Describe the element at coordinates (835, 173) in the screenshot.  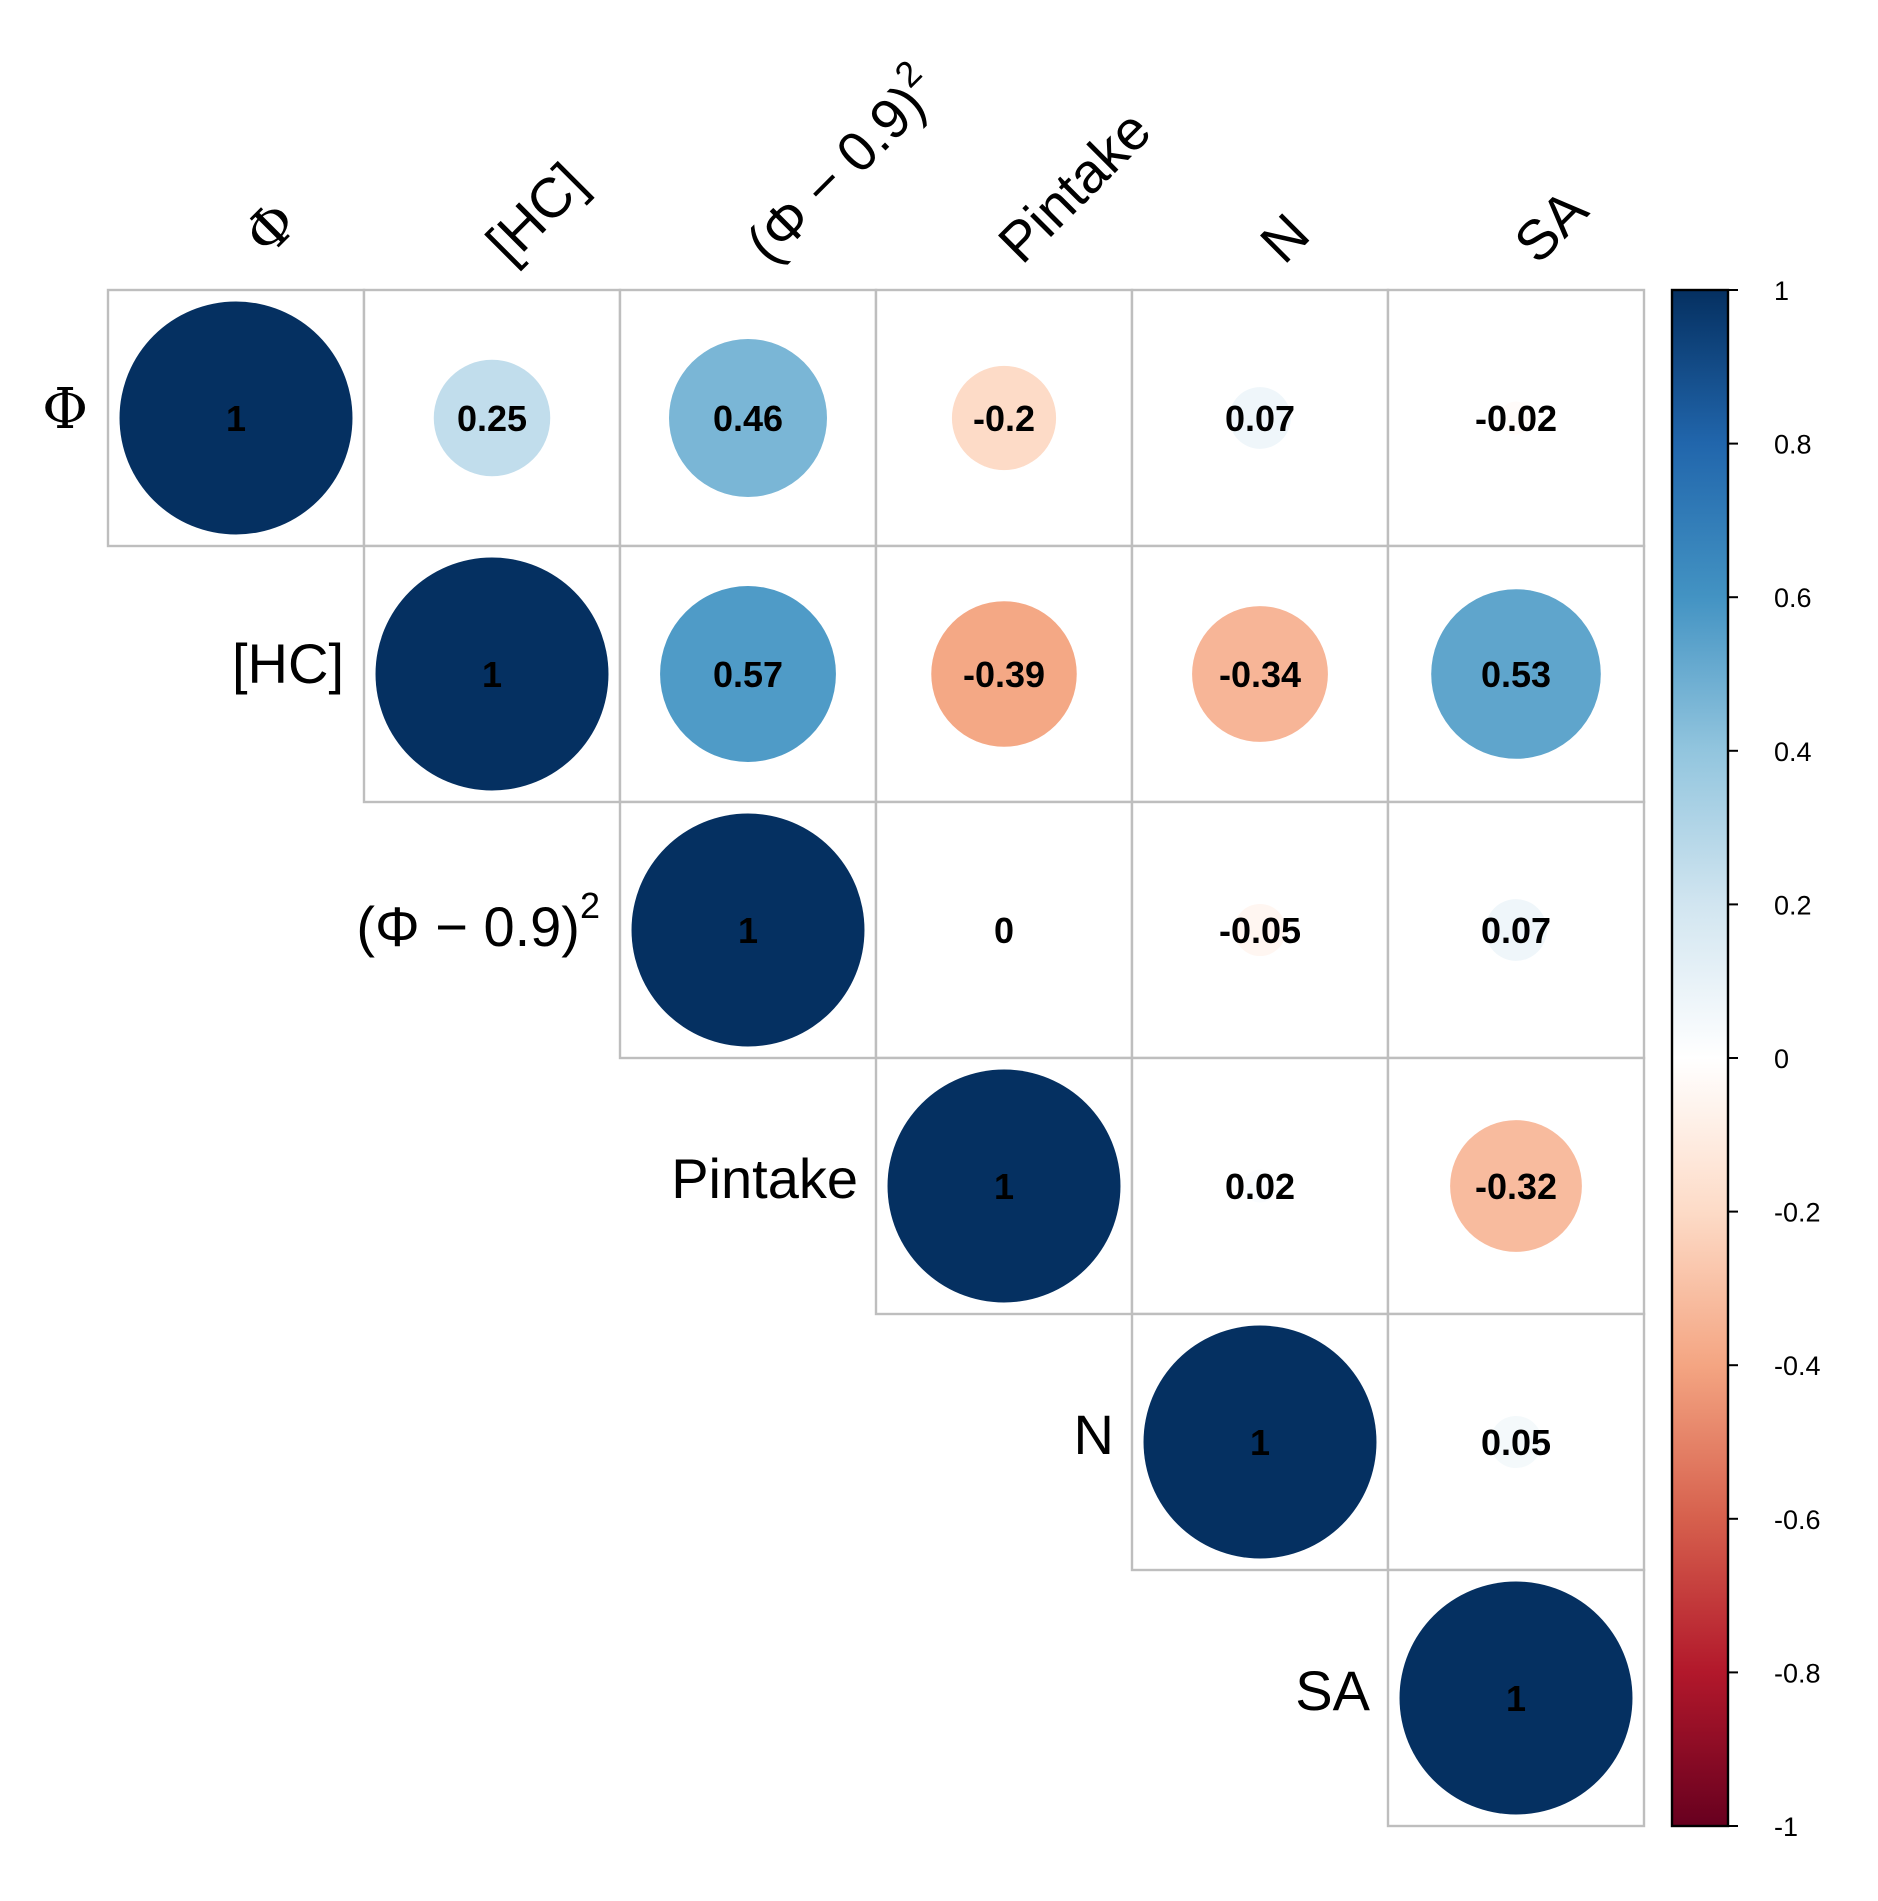
I see `col-label-phisq-base: (Φ − 0.9)` at that location.